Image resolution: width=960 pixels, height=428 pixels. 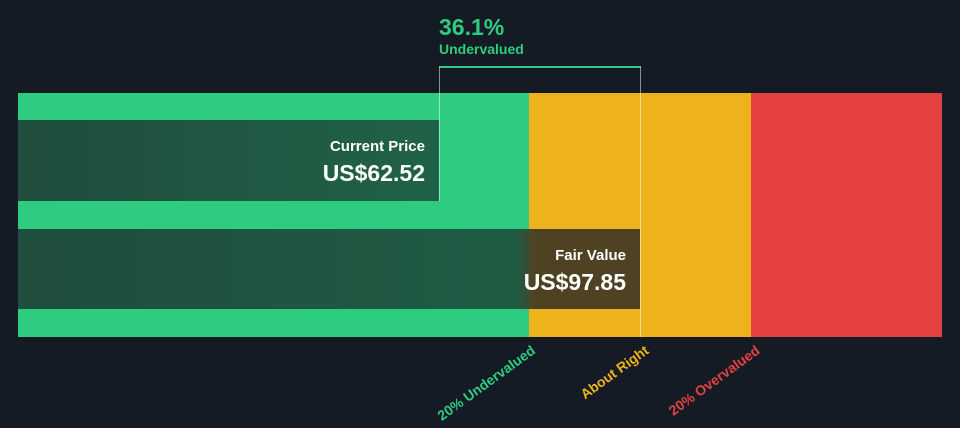 I want to click on bracket-top-line, so click(x=540, y=67).